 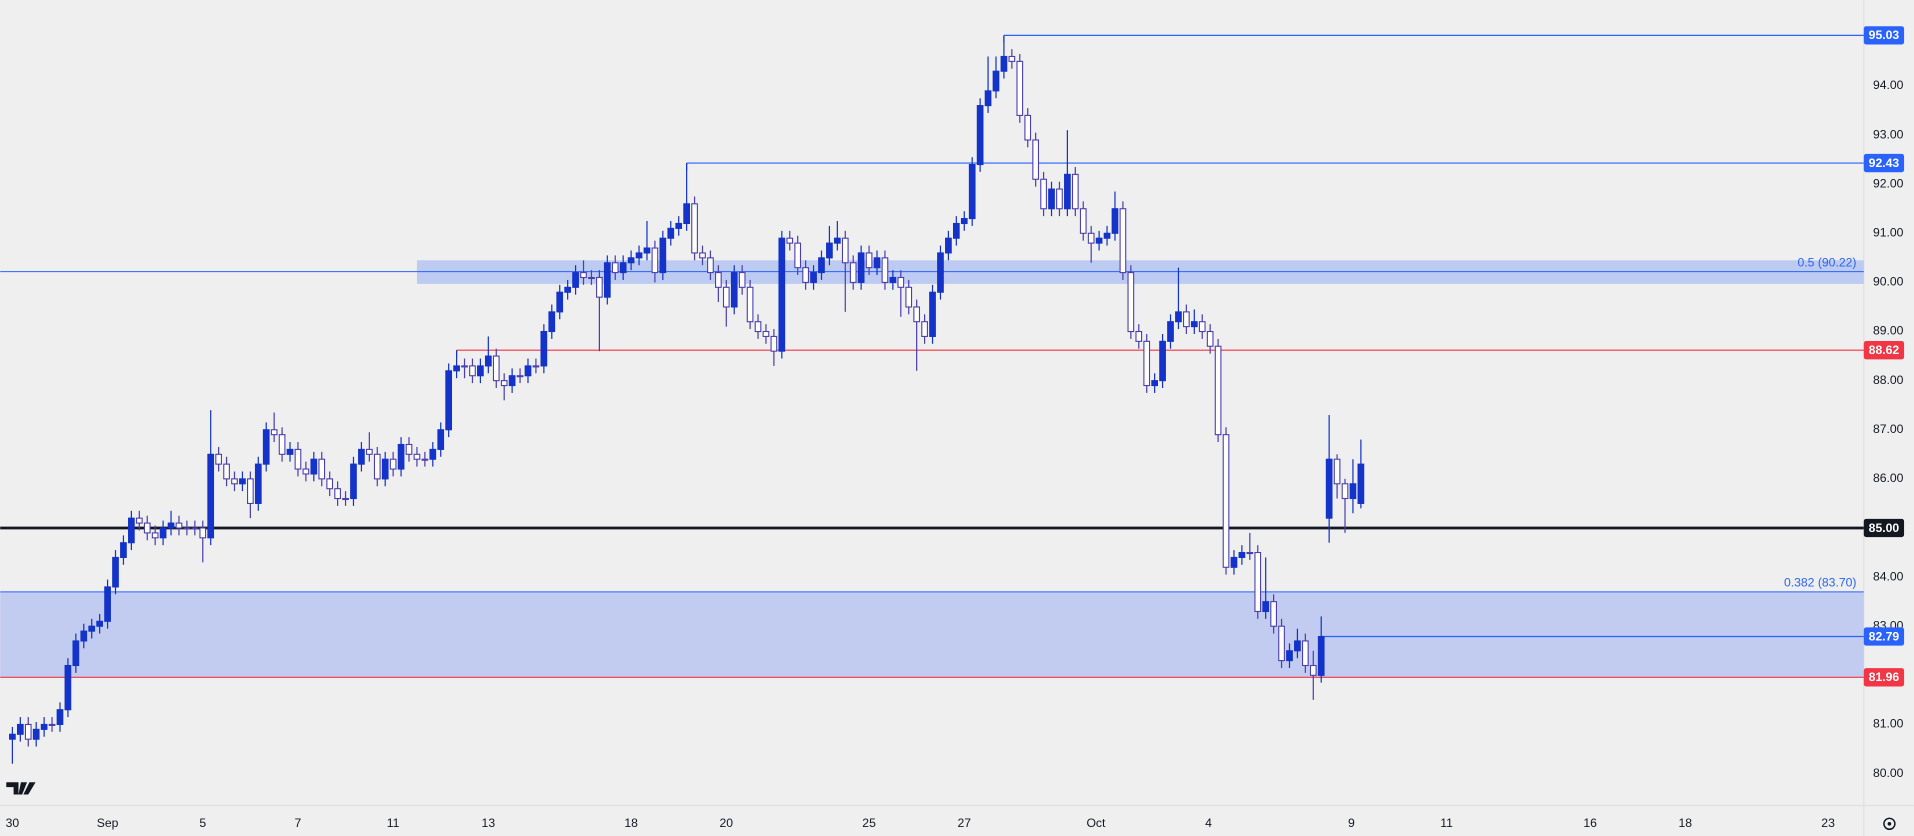 I want to click on x-tick-label: 16, so click(x=1590, y=823).